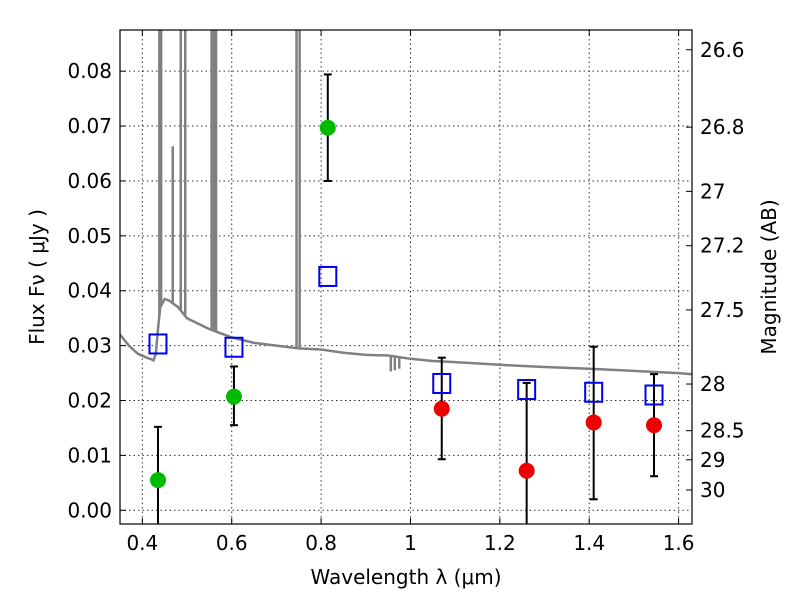  Describe the element at coordinates (722, 127) in the screenshot. I see `y2-tick-label: 26.8` at that location.